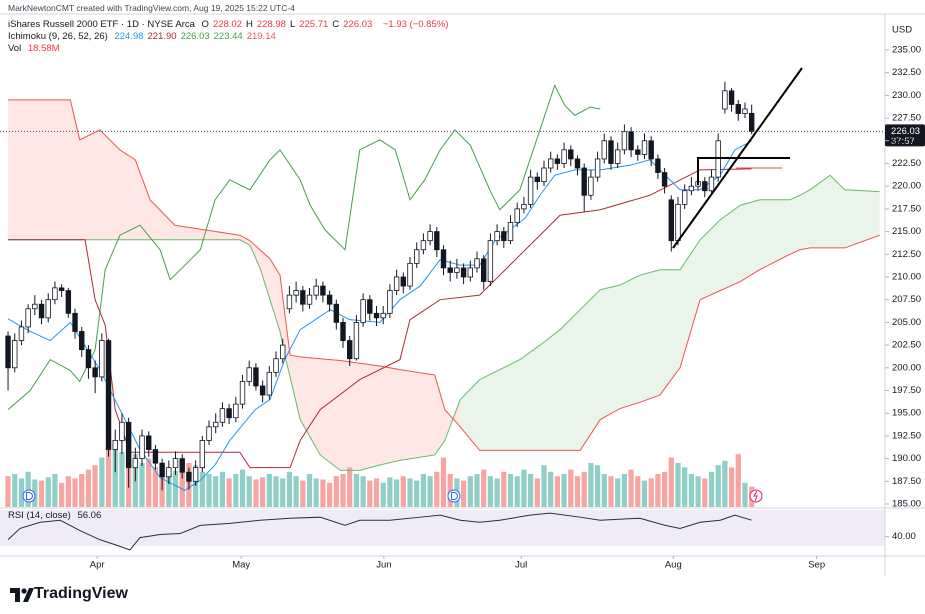  I want to click on ichimoku-value: 226.03, so click(195, 36).